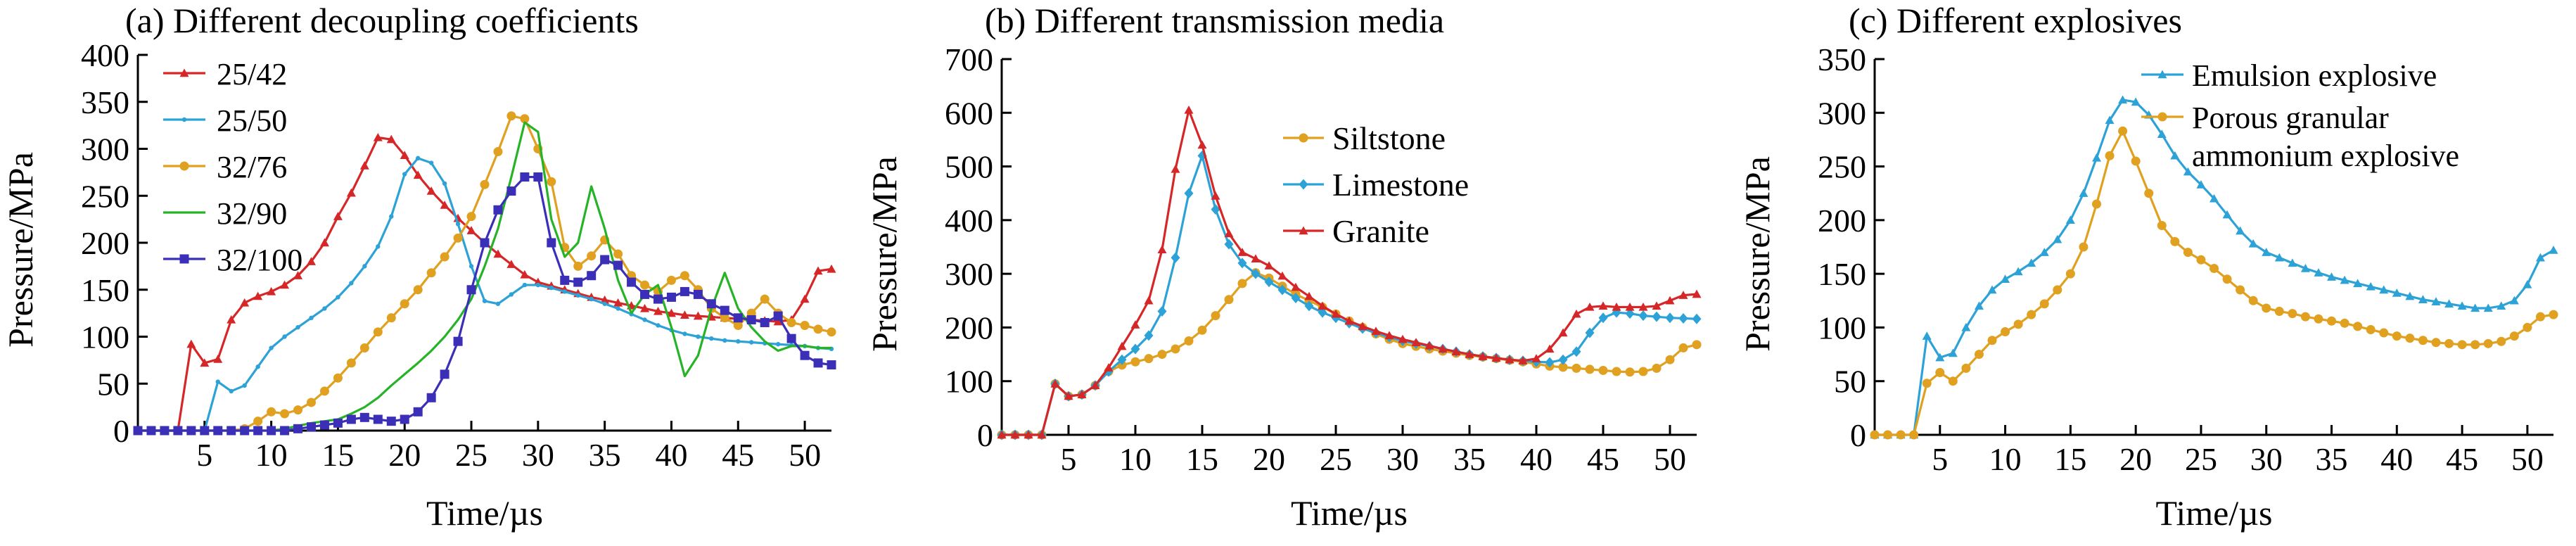 The height and width of the screenshot is (546, 2576). I want to click on series-line, so click(2214, 283).